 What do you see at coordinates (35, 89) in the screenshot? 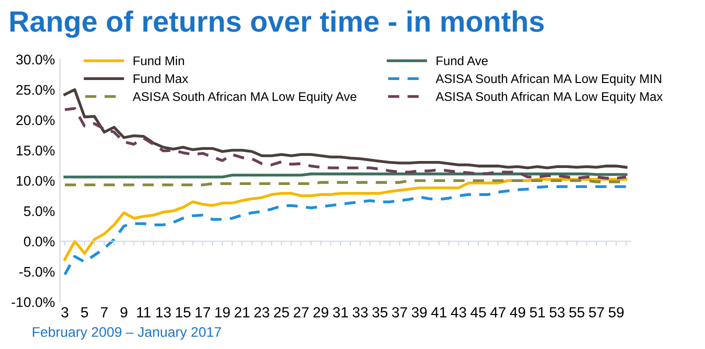
I see `y-tick-label: 25.0%` at bounding box center [35, 89].